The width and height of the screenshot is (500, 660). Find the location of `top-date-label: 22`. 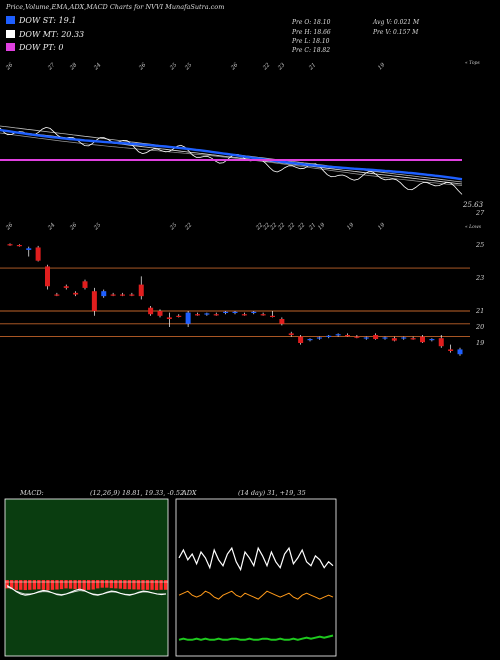

top-date-label: 22 is located at coordinates (266, 67).